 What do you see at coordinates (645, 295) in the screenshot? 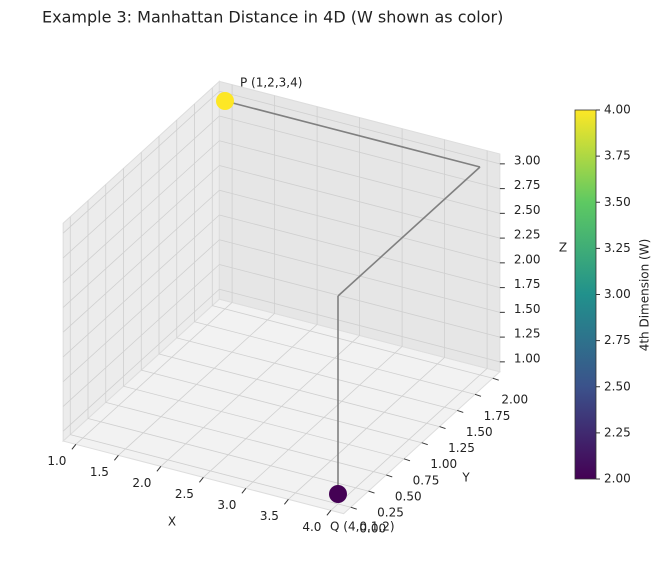
I see `colorbar-label: 4th Dimension (W)` at bounding box center [645, 295].